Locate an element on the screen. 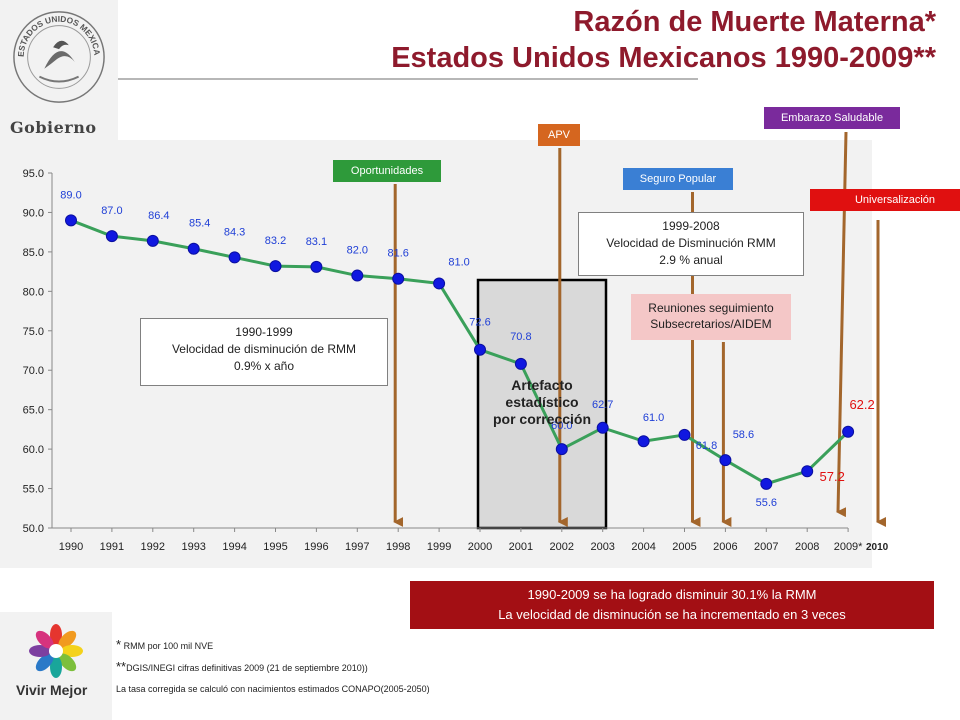 This screenshot has width=960, height=720. data-label: 55.6 is located at coordinates (766, 503).